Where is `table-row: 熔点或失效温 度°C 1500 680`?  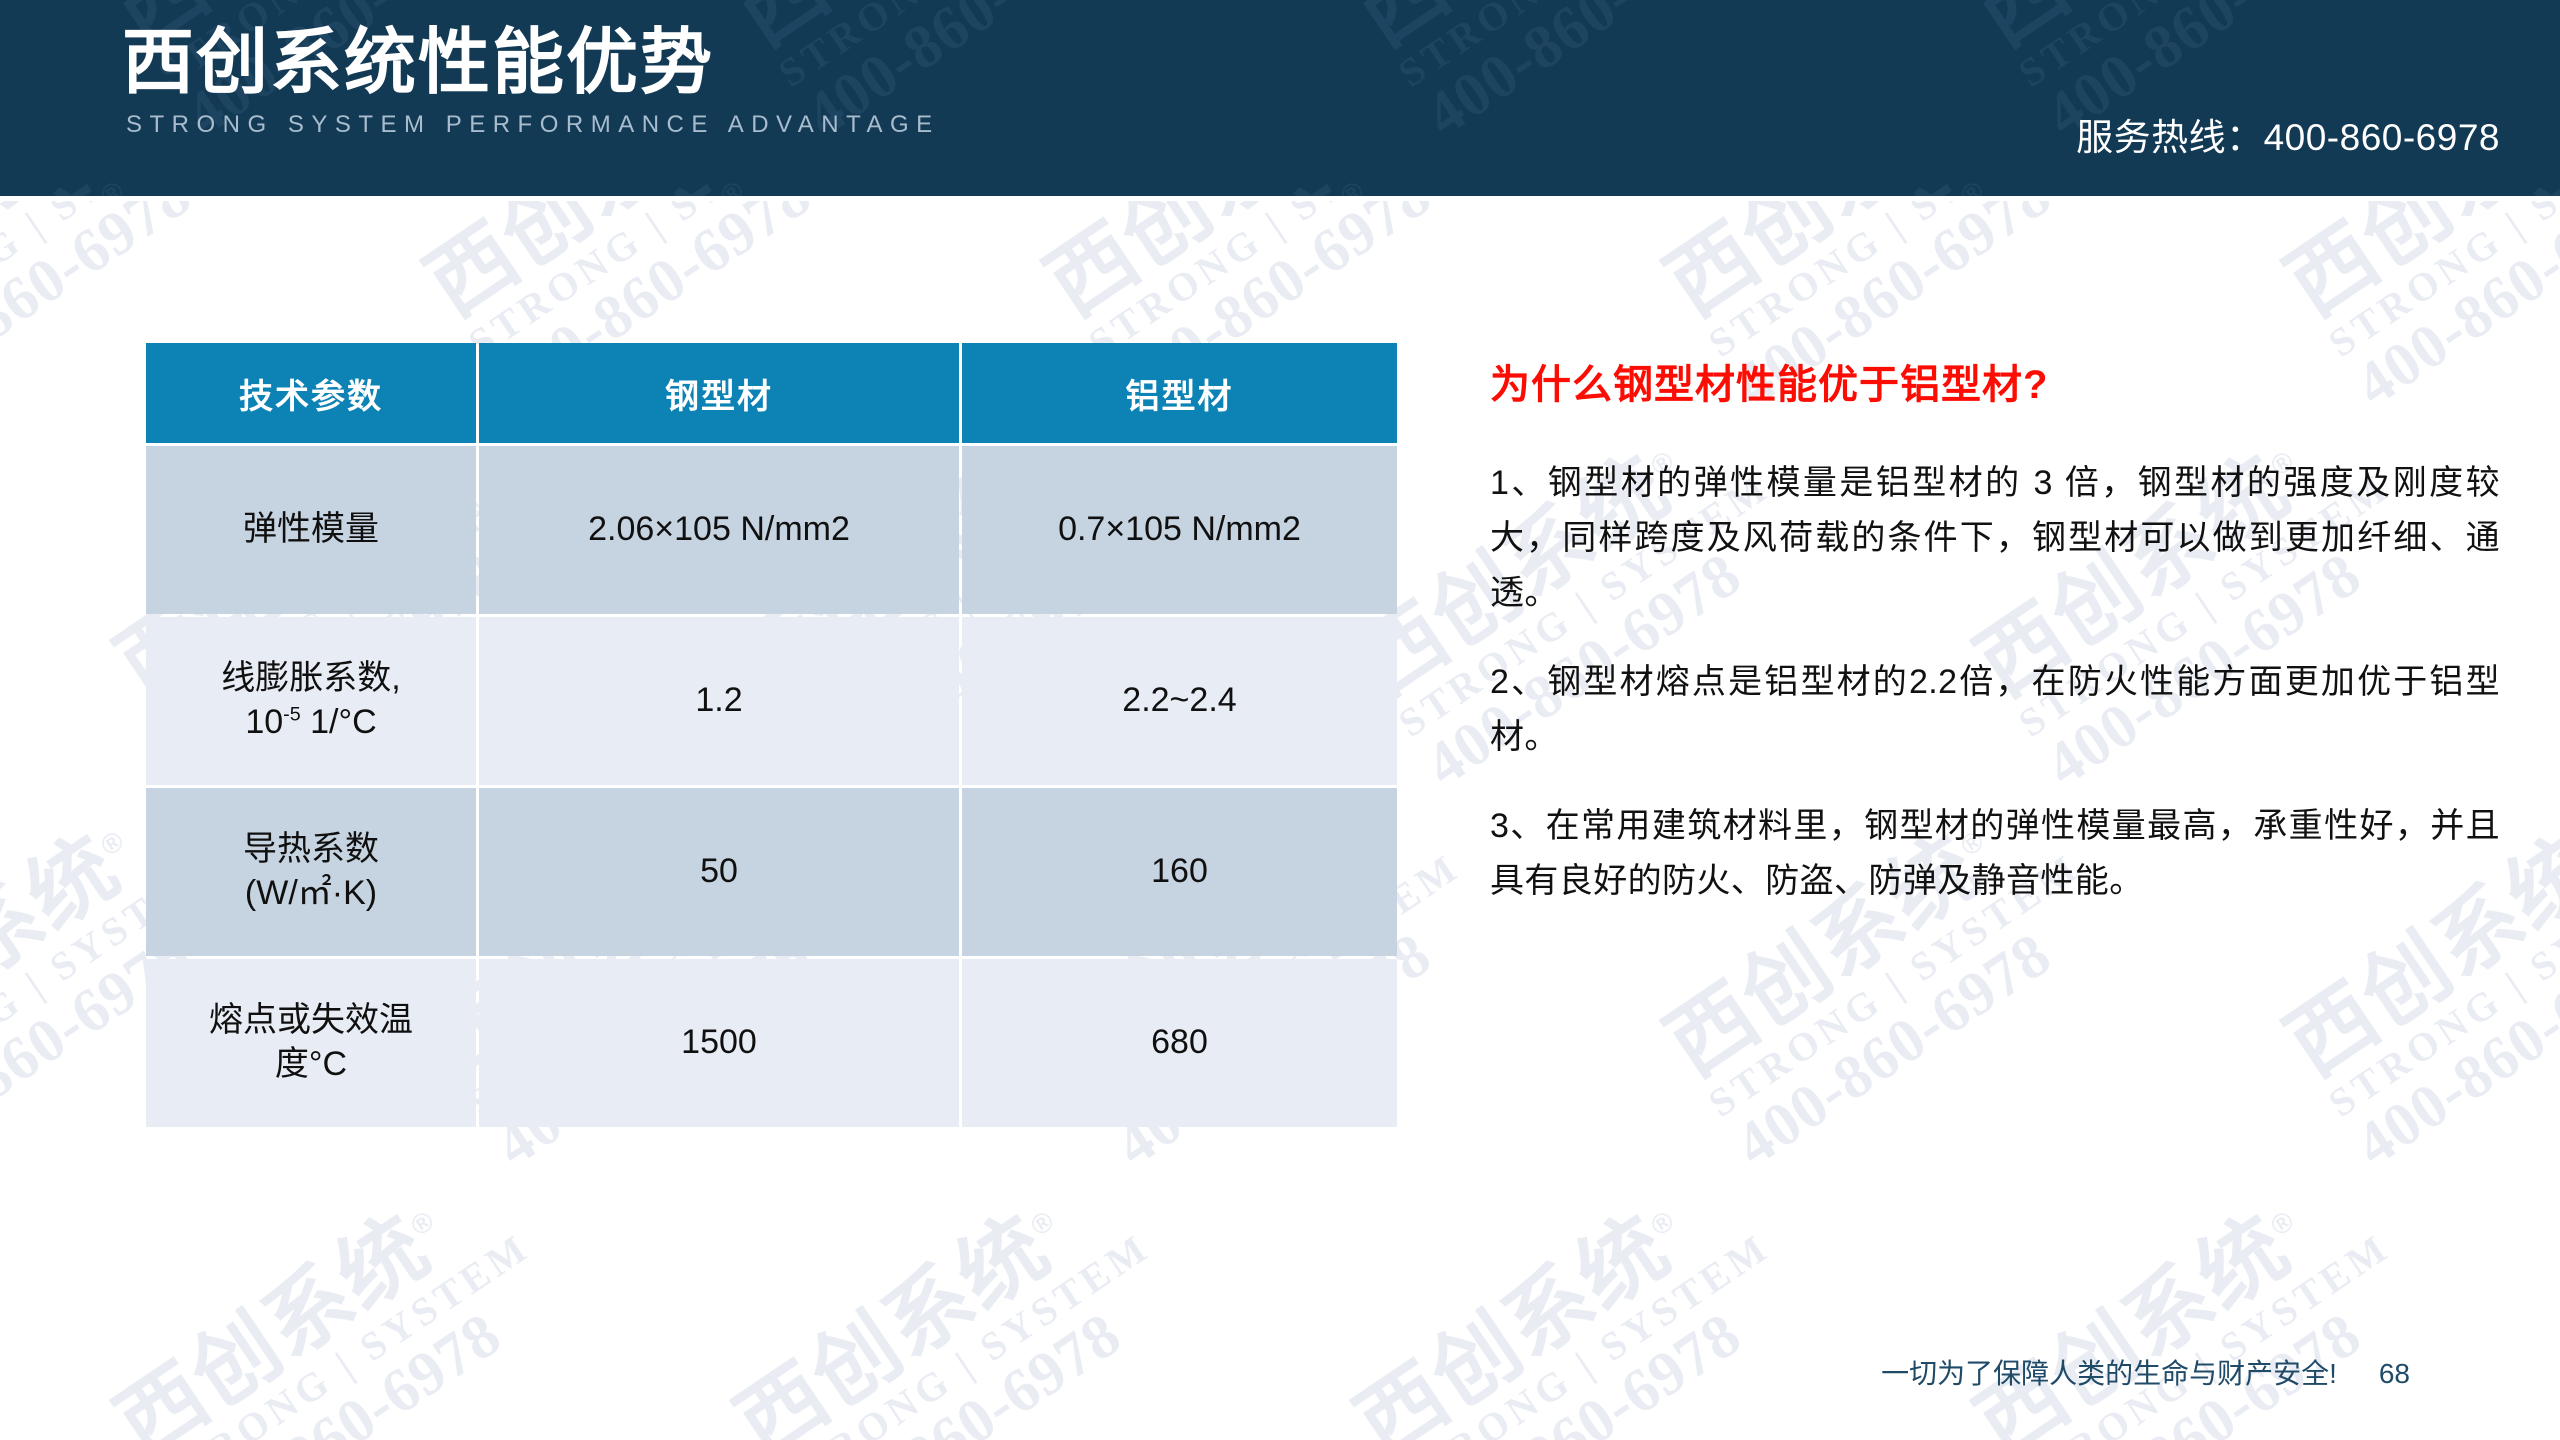
table-row: 熔点或失效温 度°C 1500 680 is located at coordinates (771, 1043).